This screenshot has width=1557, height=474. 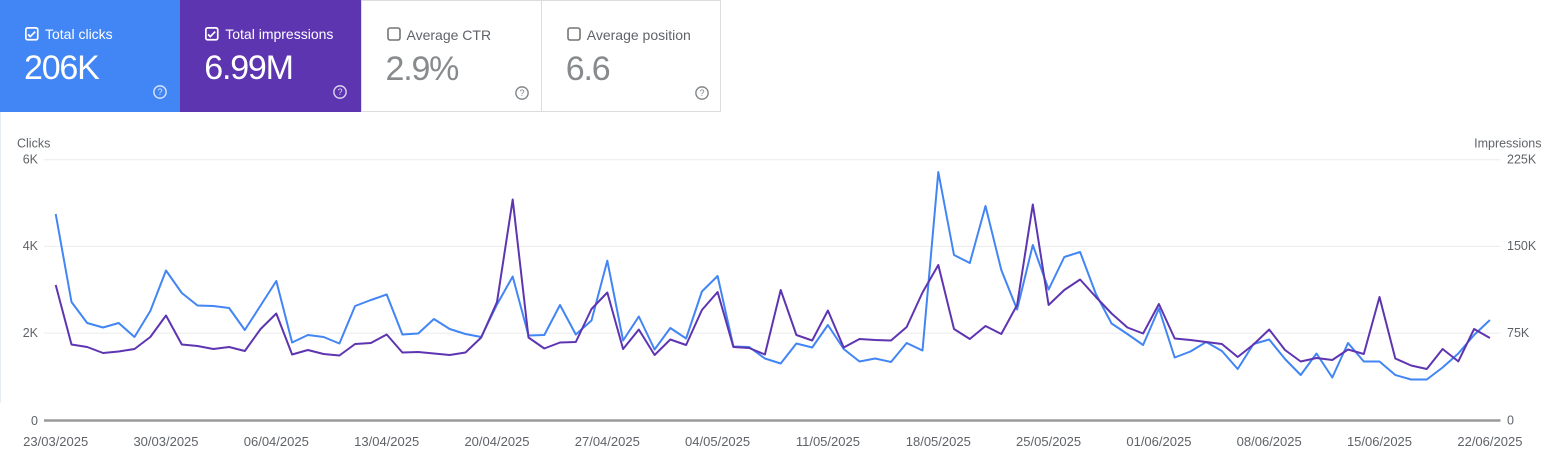 What do you see at coordinates (1379, 441) in the screenshot?
I see `svg-text: 15/06/2025` at bounding box center [1379, 441].